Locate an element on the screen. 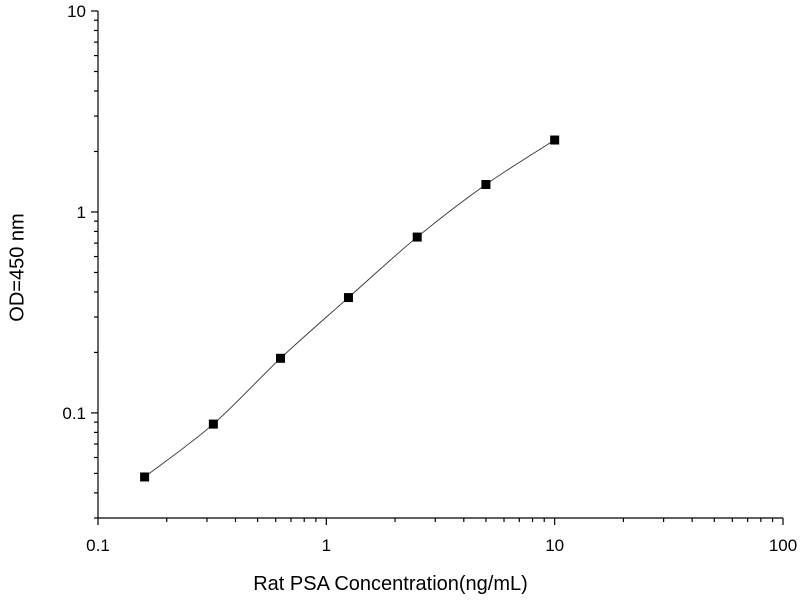 Image resolution: width=800 pixels, height=600 pixels. x-tick-label: 0.1 is located at coordinates (98, 545).